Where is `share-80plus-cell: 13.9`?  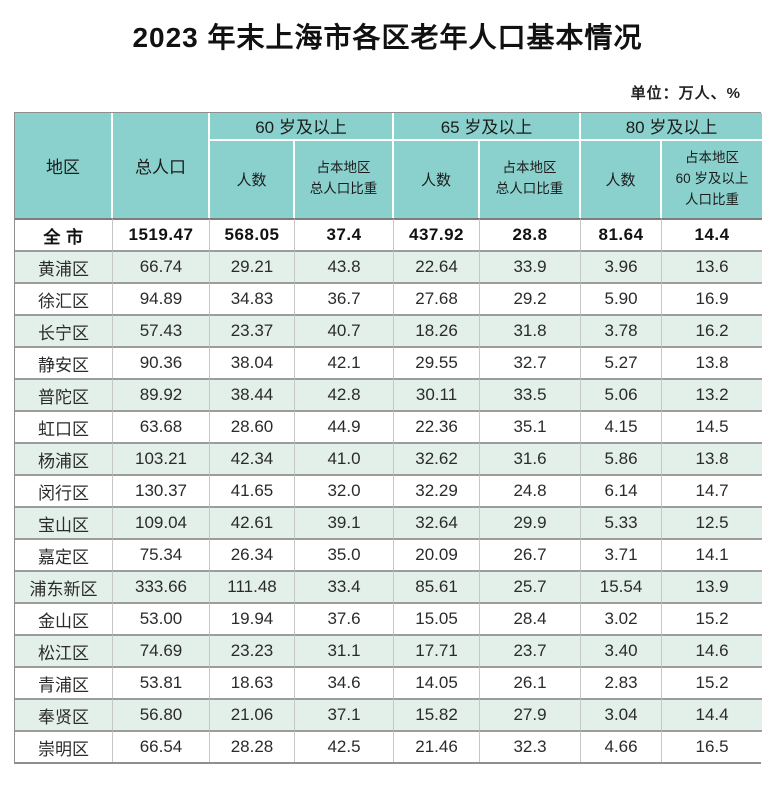 share-80plus-cell: 13.9 is located at coordinates (712, 586).